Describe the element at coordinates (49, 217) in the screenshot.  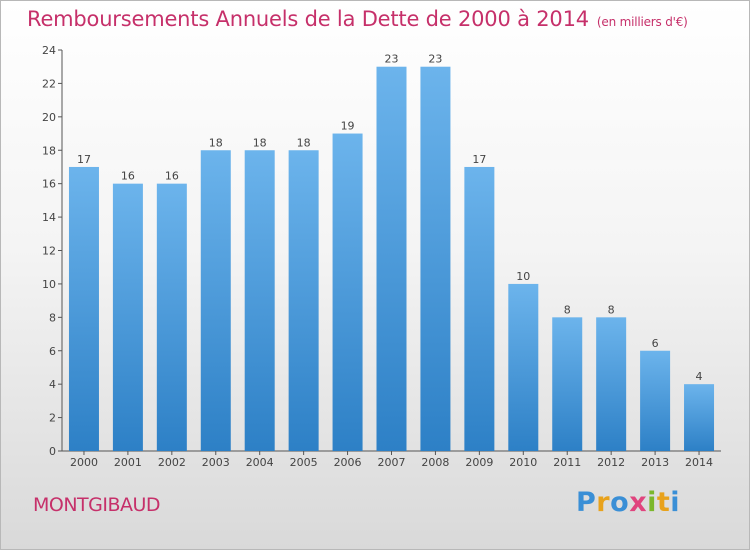
I see `y-tick-label: 14` at that location.